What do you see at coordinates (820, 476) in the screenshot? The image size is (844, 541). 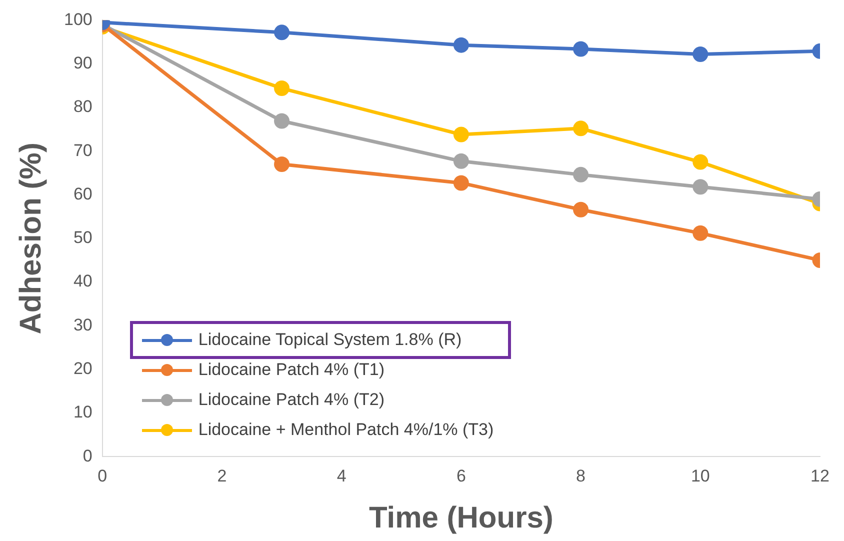 I see `x-tick-label: 12` at bounding box center [820, 476].